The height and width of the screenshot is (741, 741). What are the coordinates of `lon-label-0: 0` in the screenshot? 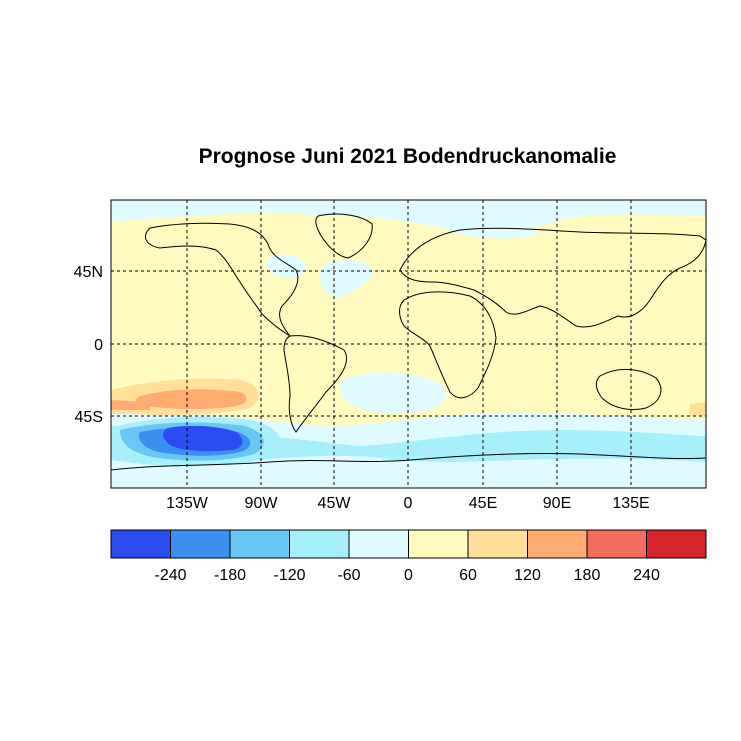 It's located at (408, 503).